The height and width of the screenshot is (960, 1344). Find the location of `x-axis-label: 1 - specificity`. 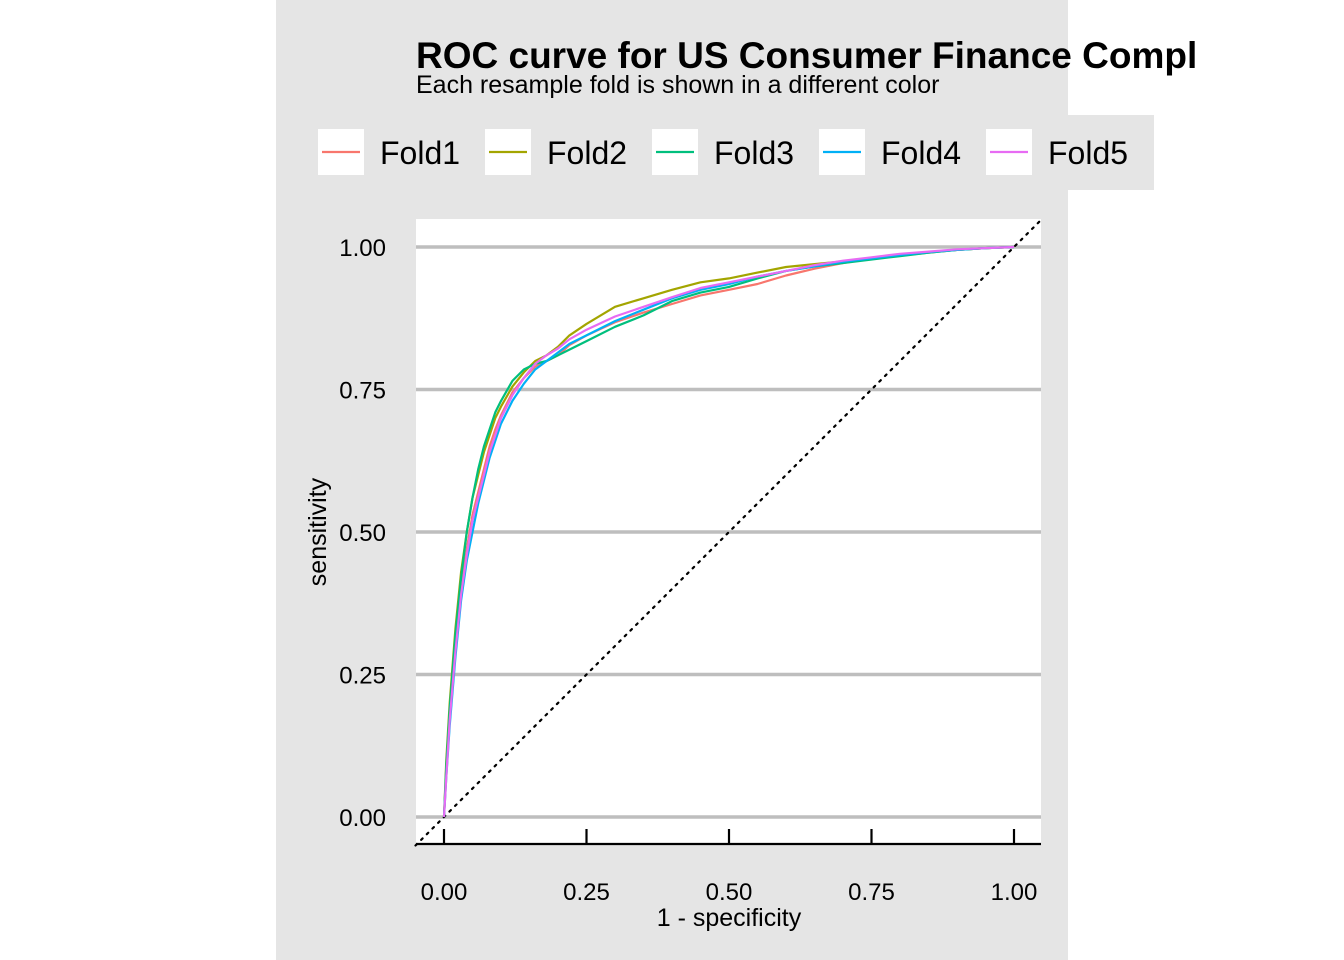

x-axis-label: 1 - specificity is located at coordinates (729, 918).